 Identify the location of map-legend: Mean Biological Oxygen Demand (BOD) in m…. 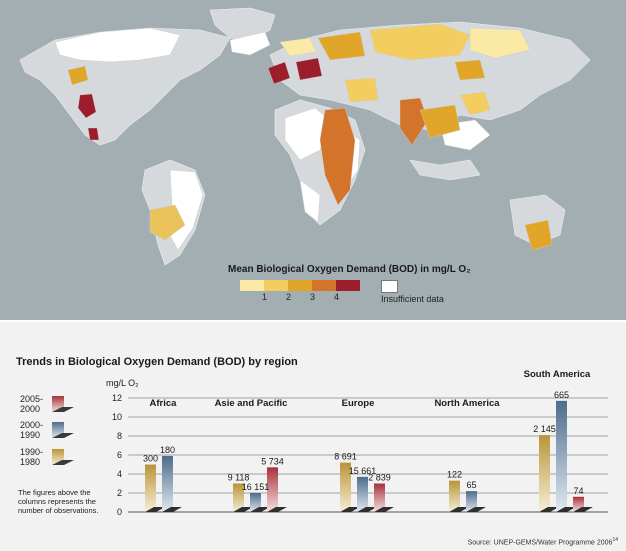
(349, 283).